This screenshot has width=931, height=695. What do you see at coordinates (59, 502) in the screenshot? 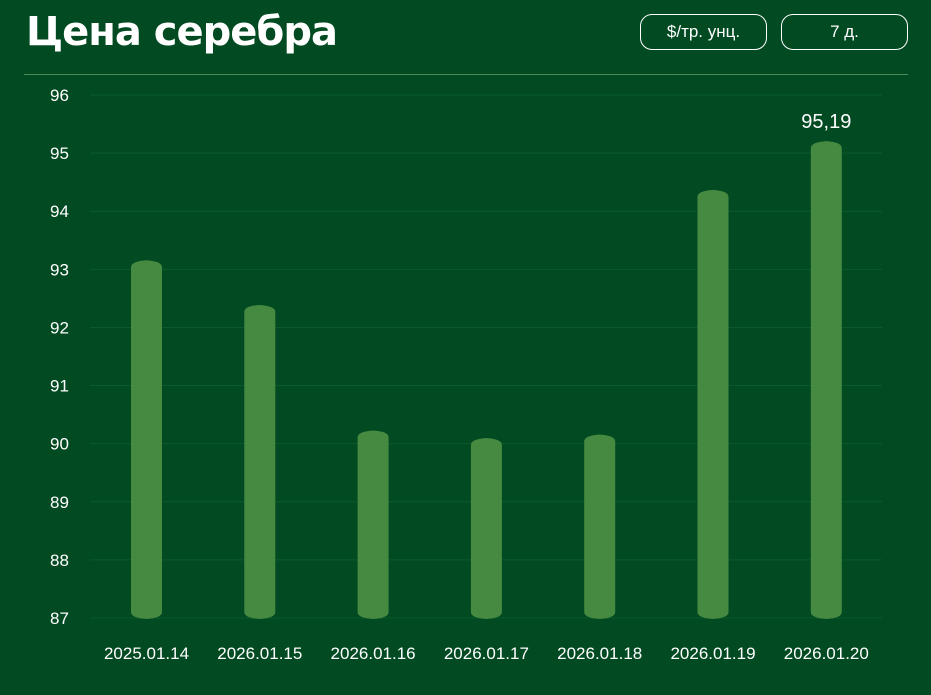
I see `y-tick-label: 89` at bounding box center [59, 502].